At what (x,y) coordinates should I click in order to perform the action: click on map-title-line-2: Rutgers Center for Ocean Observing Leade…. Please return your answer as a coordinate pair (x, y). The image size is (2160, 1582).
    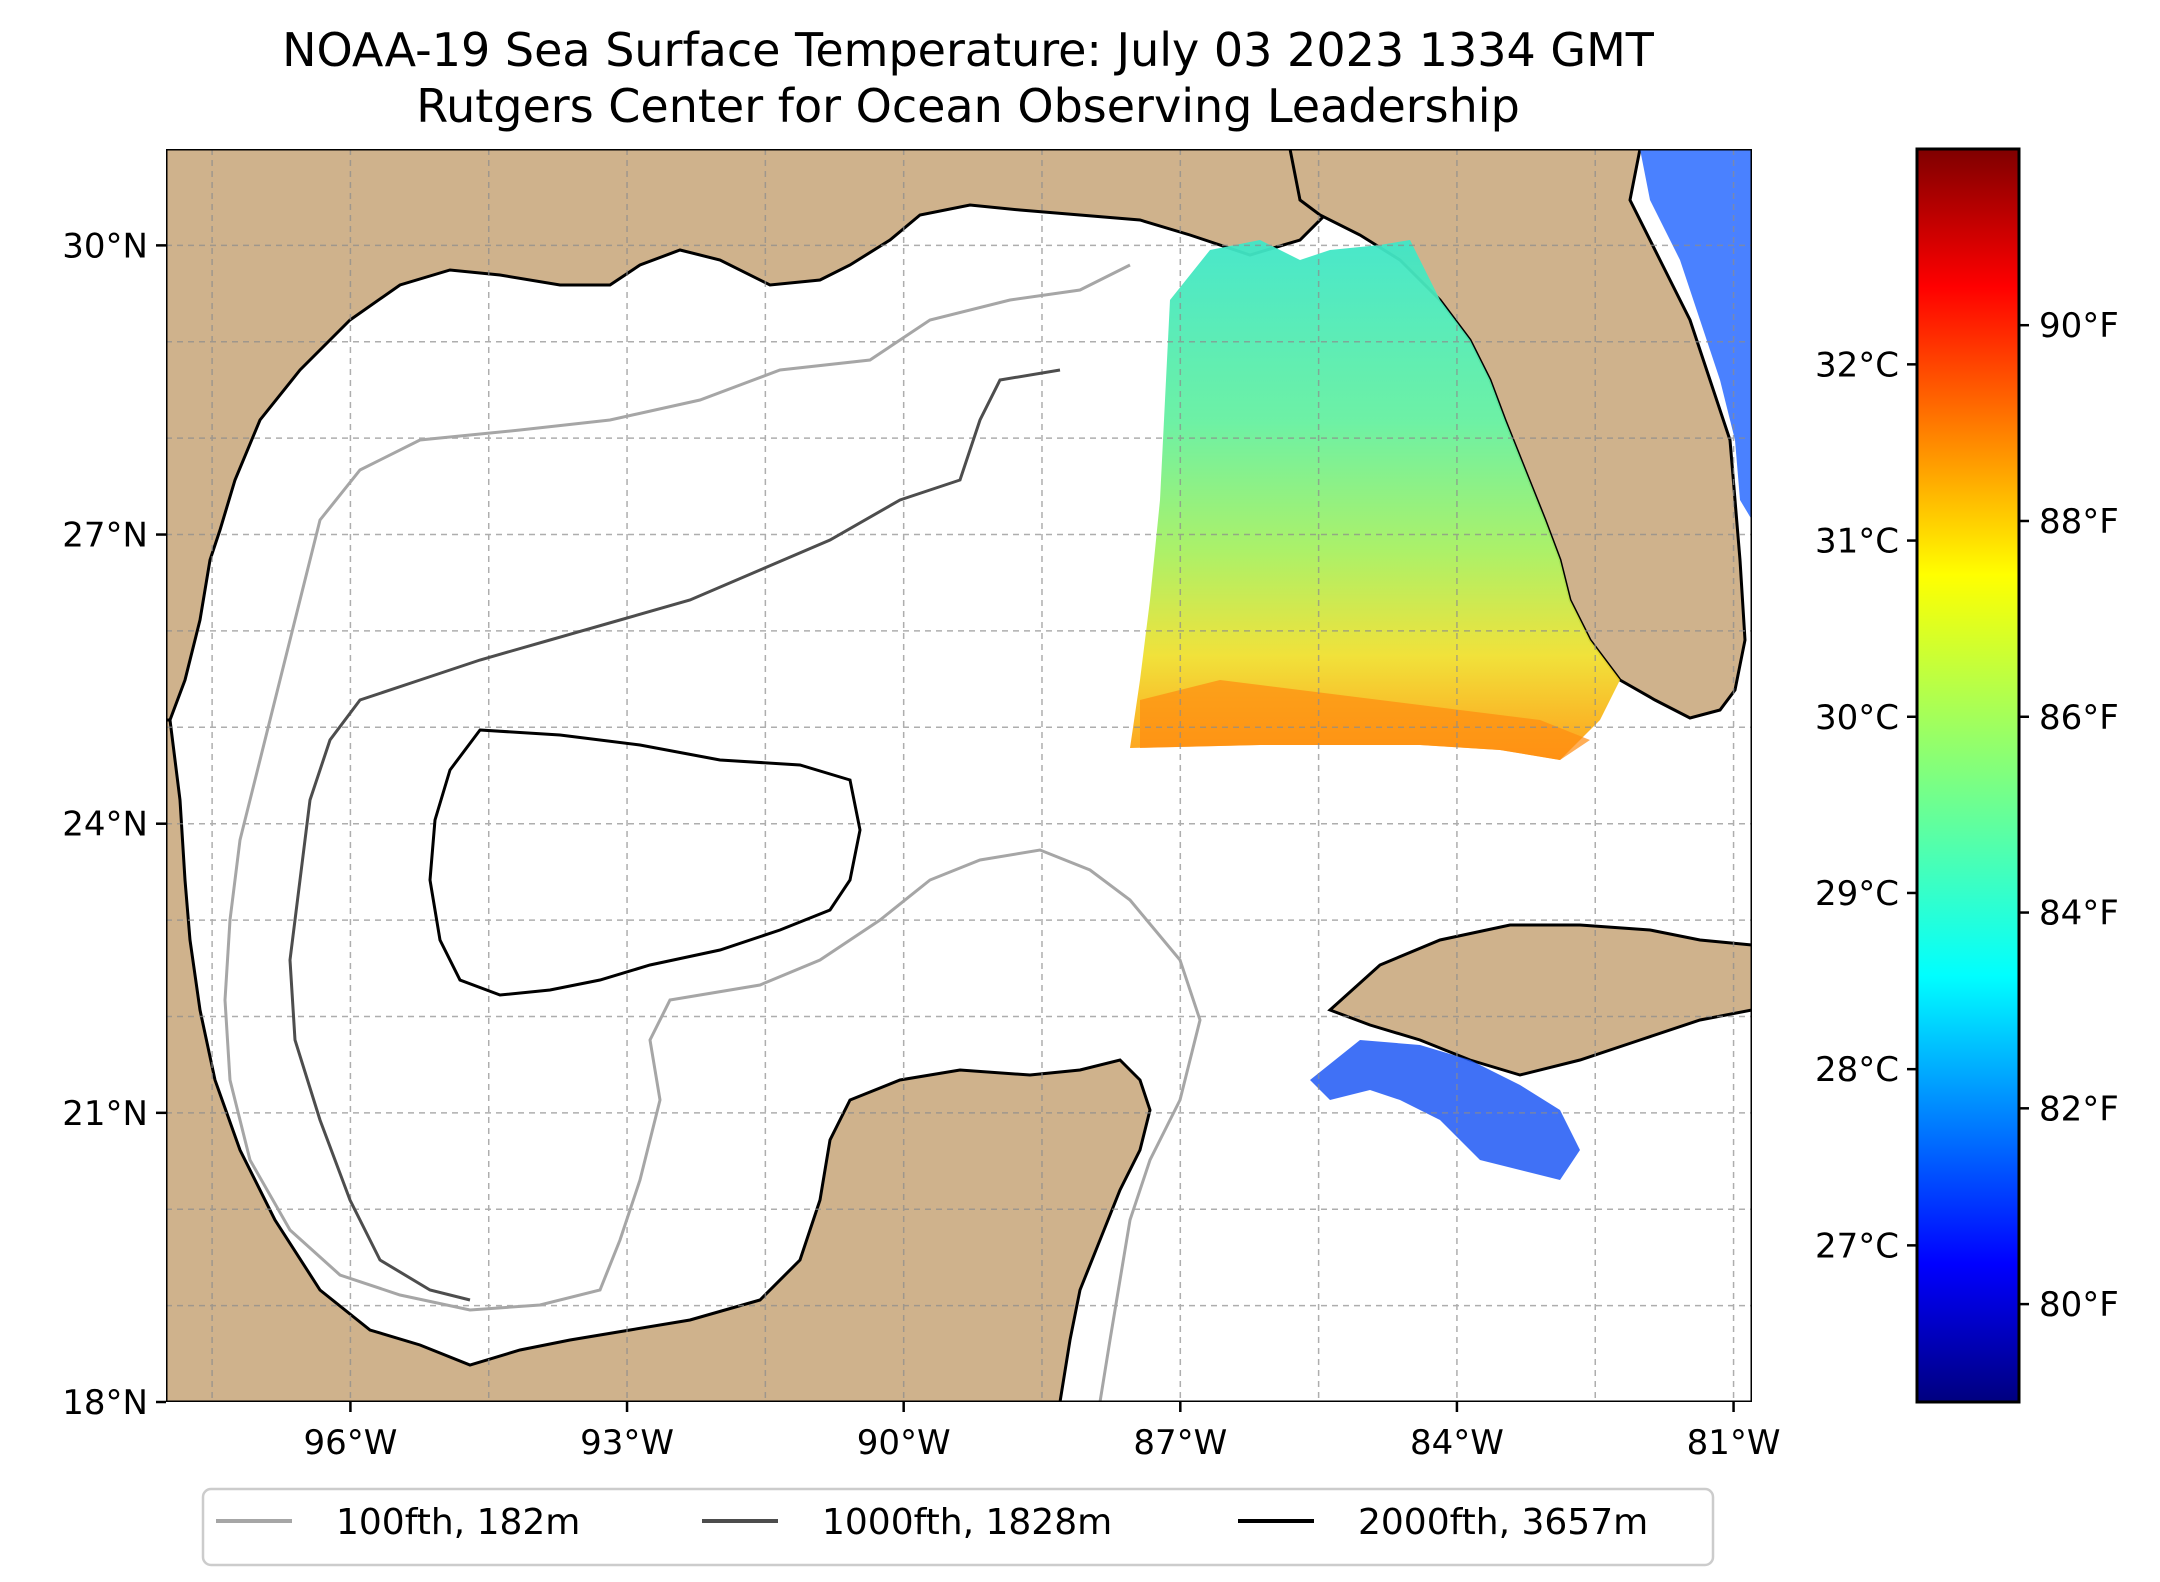
    Looking at the image, I should click on (968, 106).